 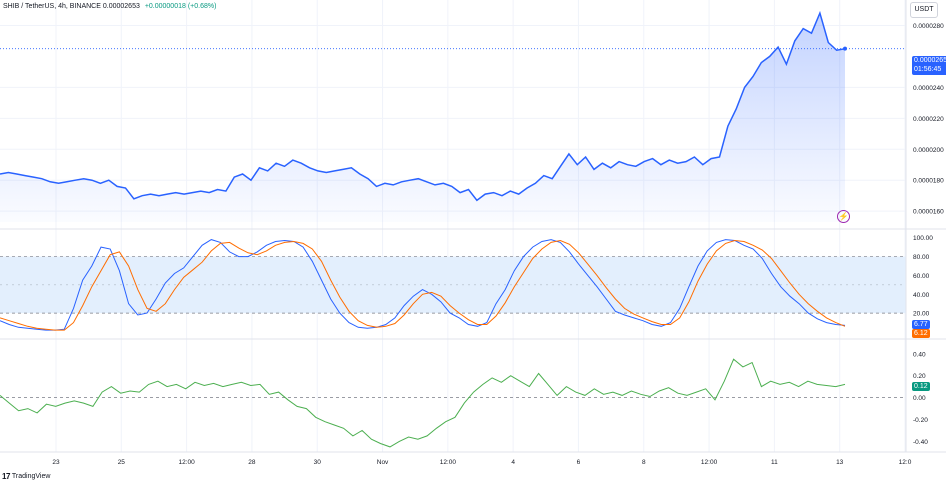 What do you see at coordinates (481, 462) in the screenshot?
I see `time-axis: 23 25 12:00 28 30 Nov 12:00 4 6 8 12:00 11 13 12:0` at bounding box center [481, 462].